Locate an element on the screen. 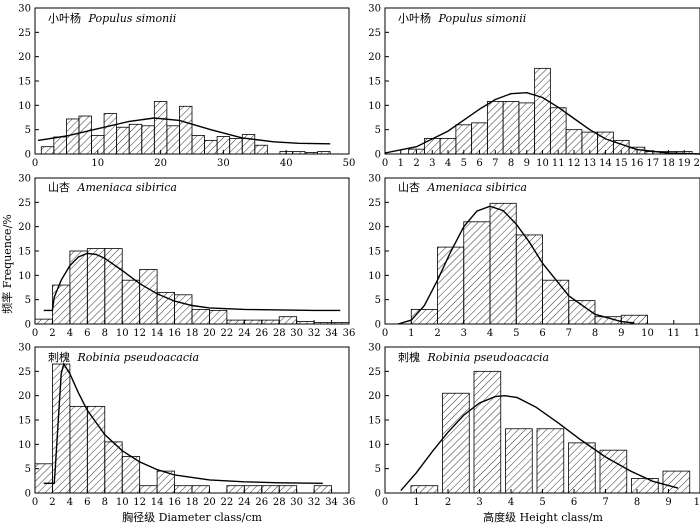 The width and height of the screenshot is (700, 525). x-tick-label: 15 is located at coordinates (621, 163).